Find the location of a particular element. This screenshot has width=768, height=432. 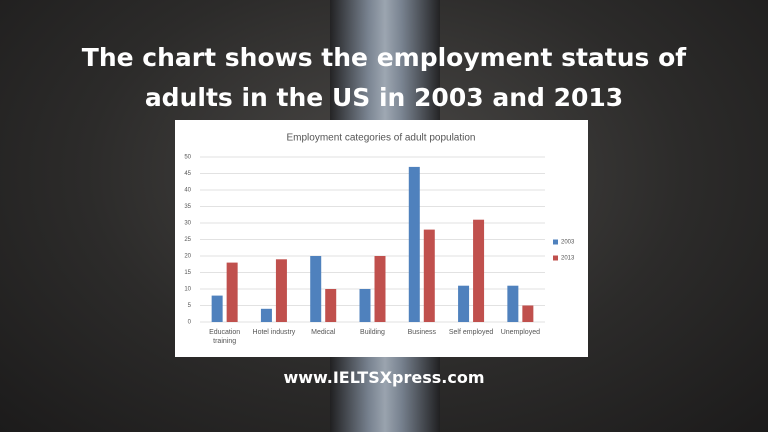

y-tick-label: 20 is located at coordinates (187, 257).